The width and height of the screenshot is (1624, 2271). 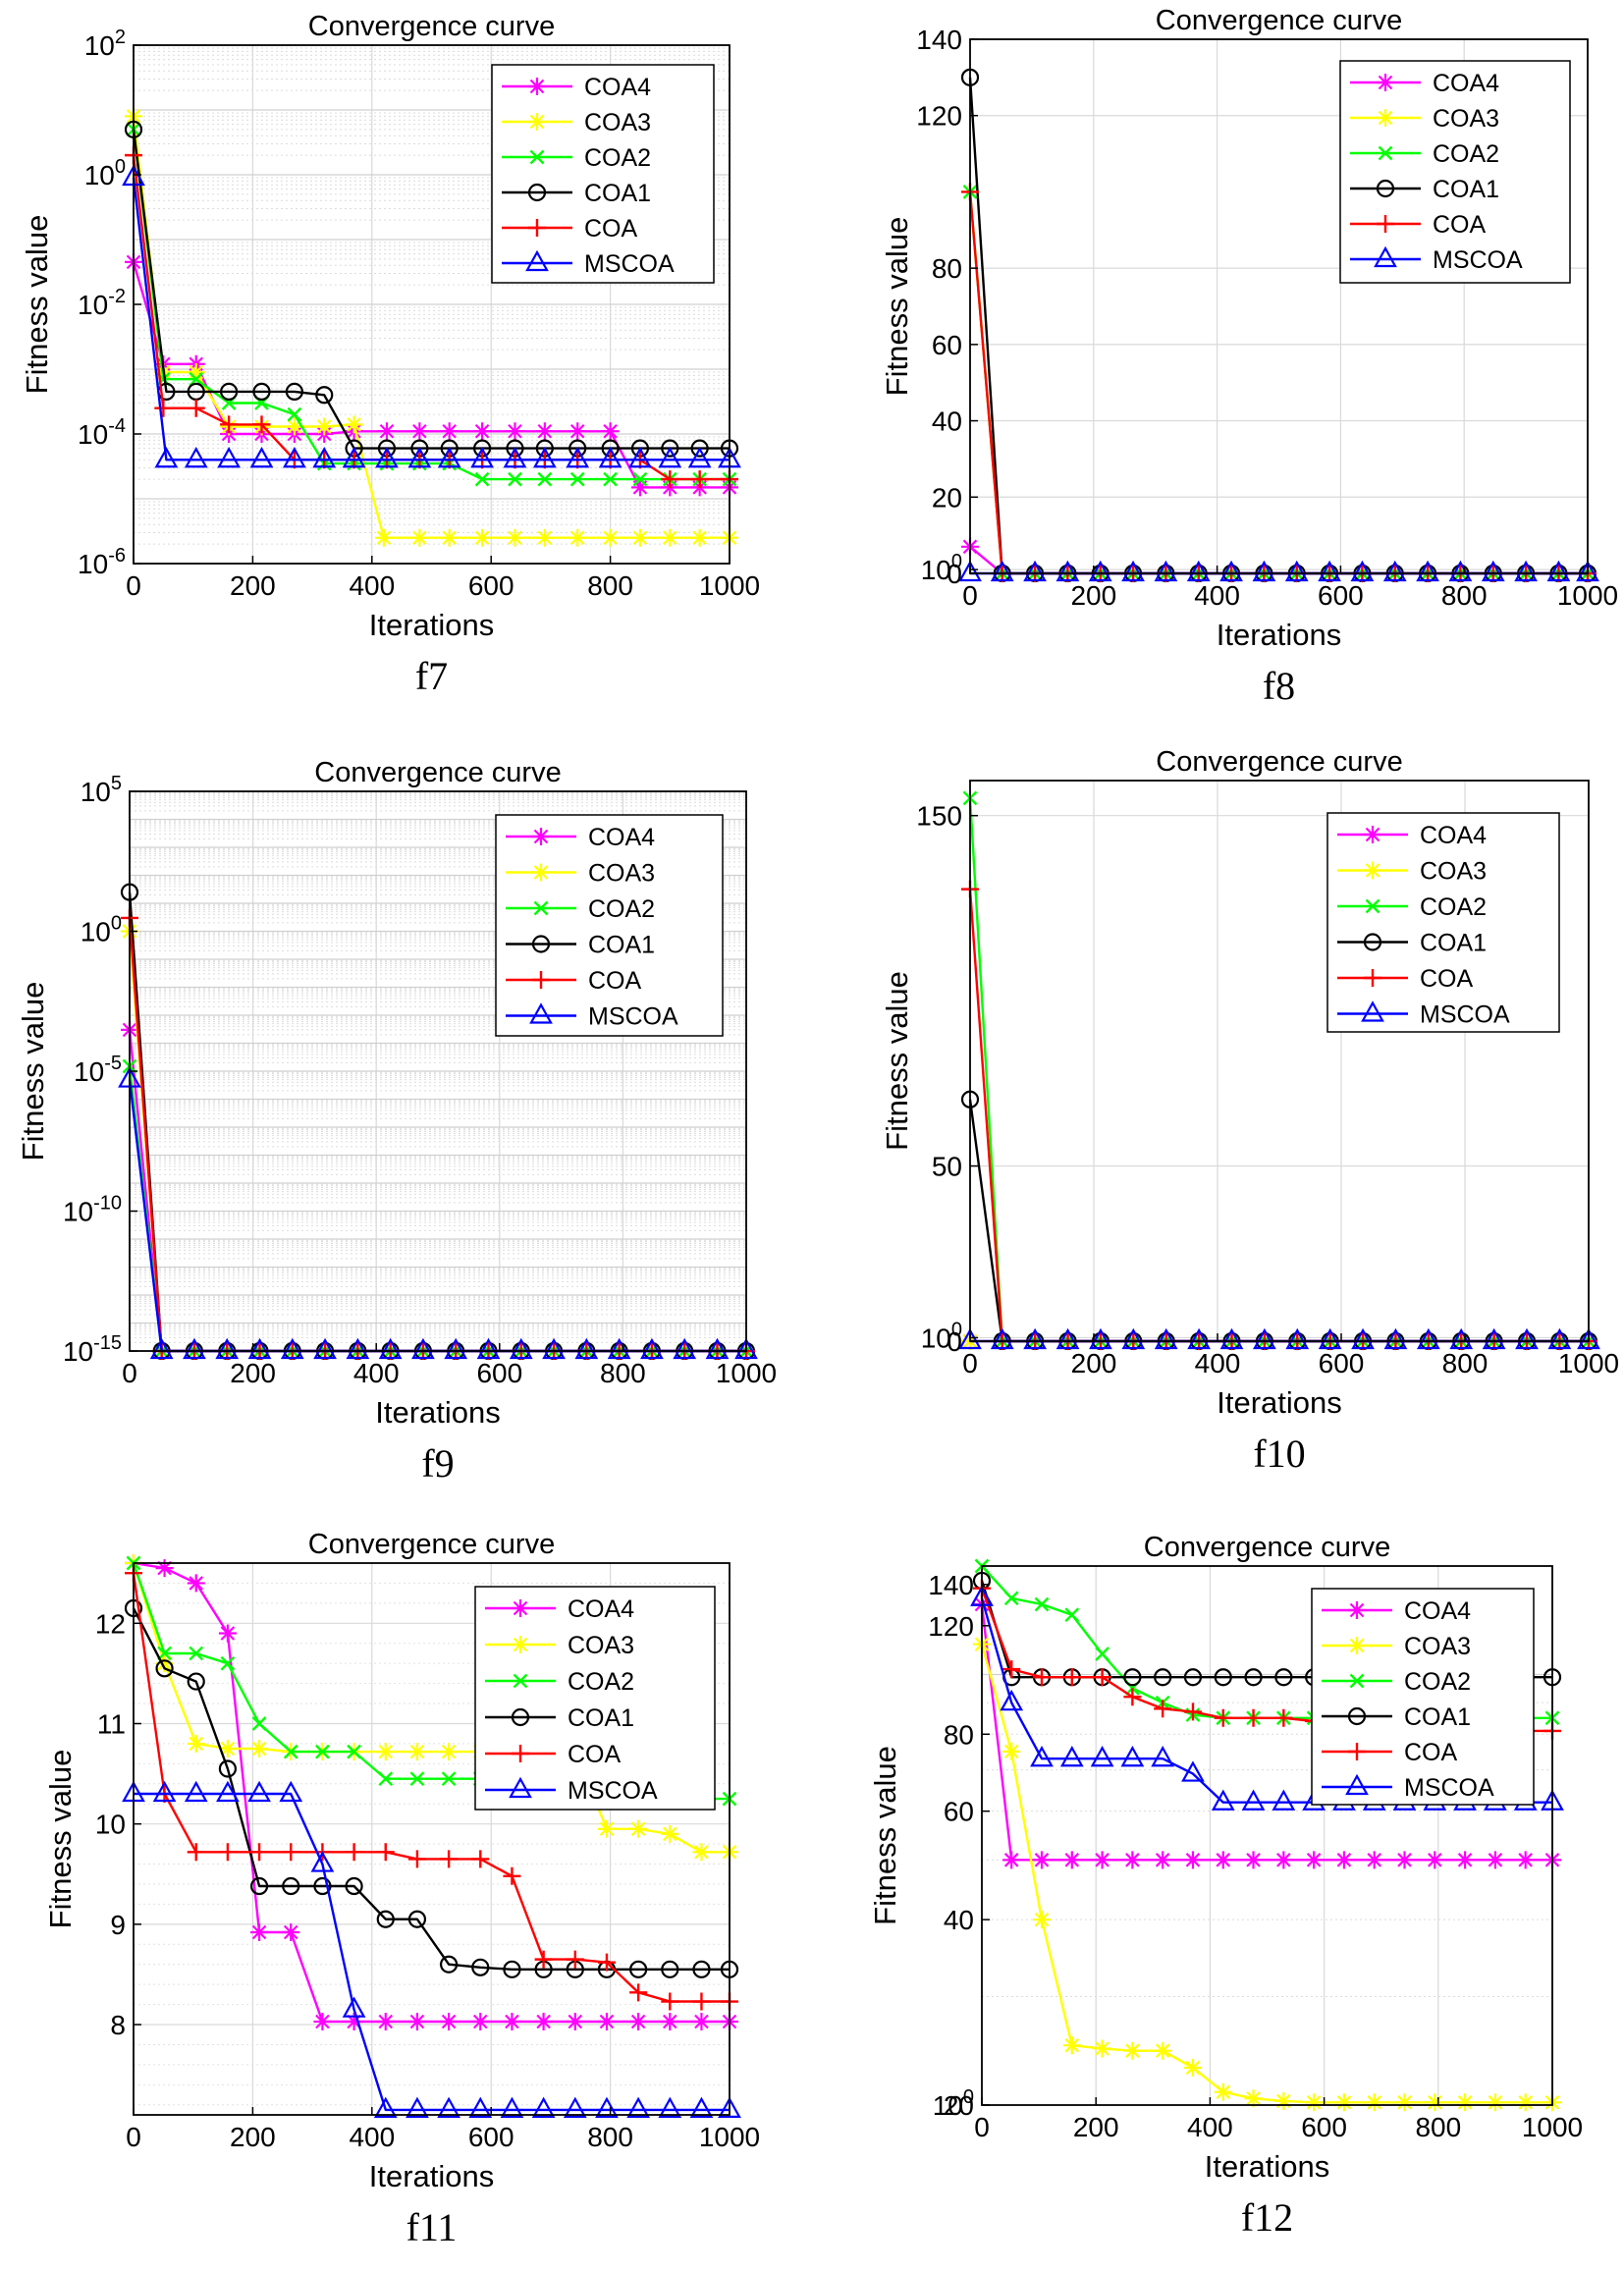 What do you see at coordinates (939, 40) in the screenshot?
I see `y-tick-label: 140` at bounding box center [939, 40].